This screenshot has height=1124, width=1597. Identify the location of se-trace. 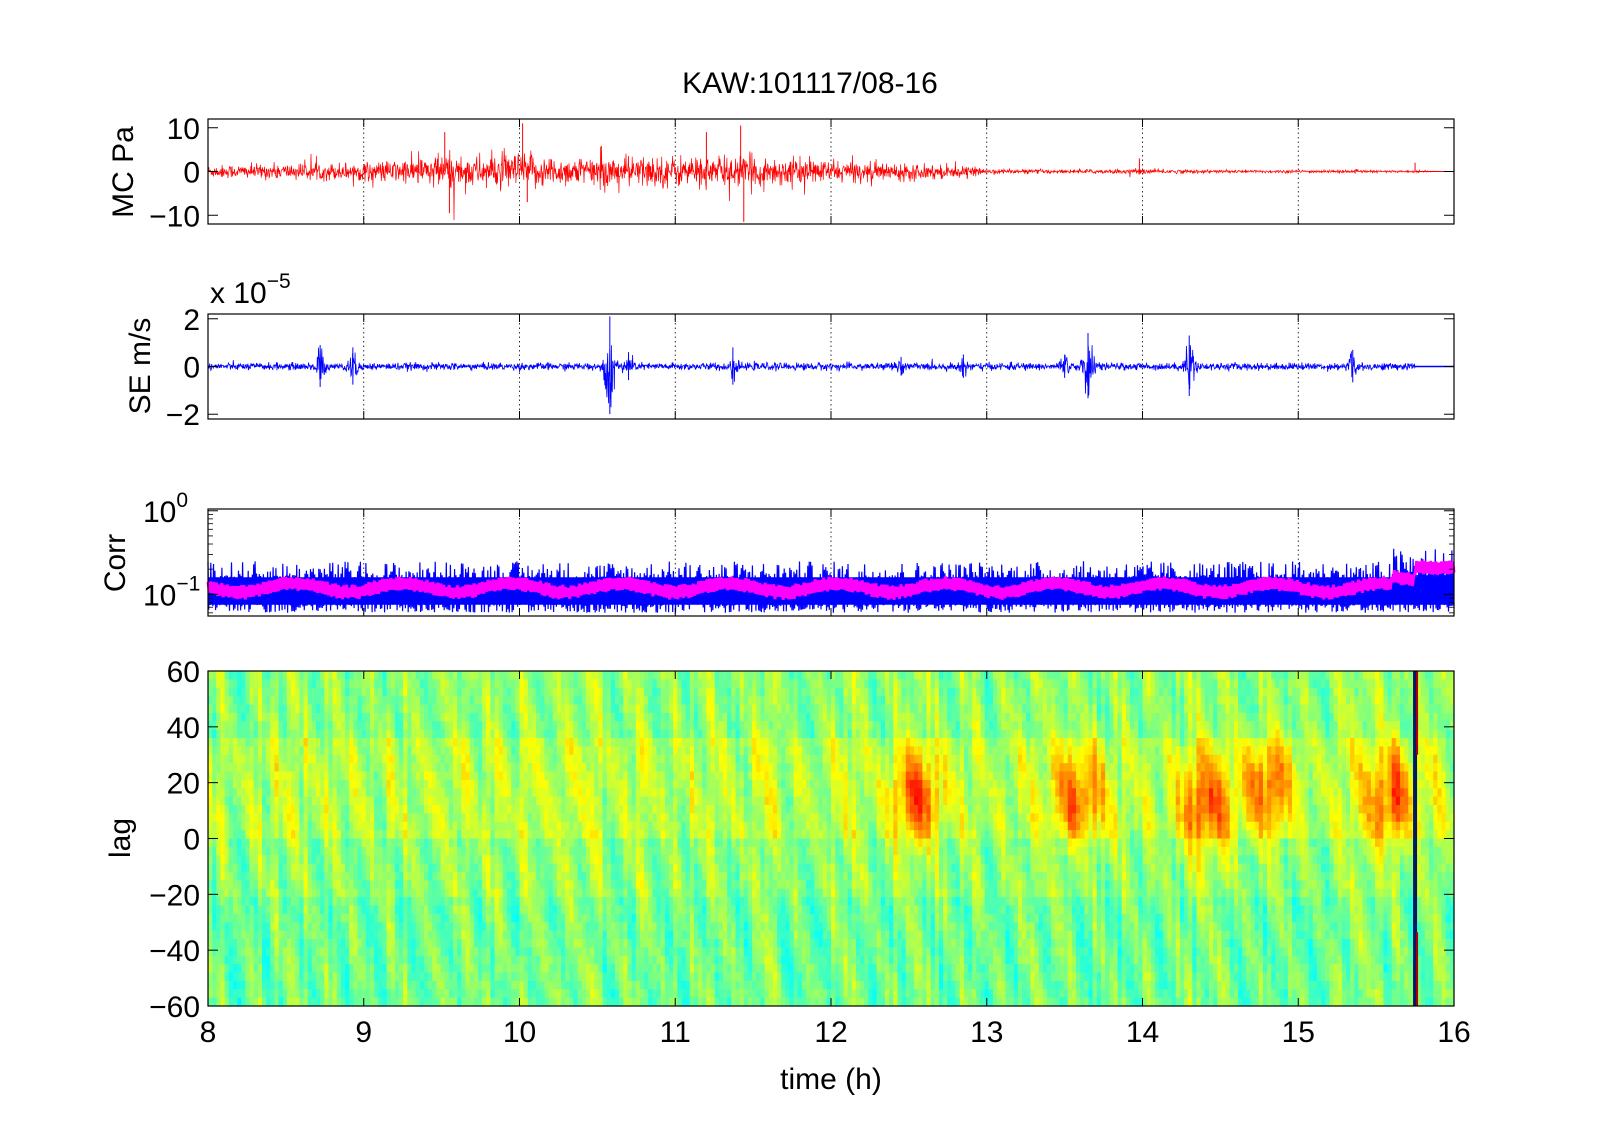
(830, 376).